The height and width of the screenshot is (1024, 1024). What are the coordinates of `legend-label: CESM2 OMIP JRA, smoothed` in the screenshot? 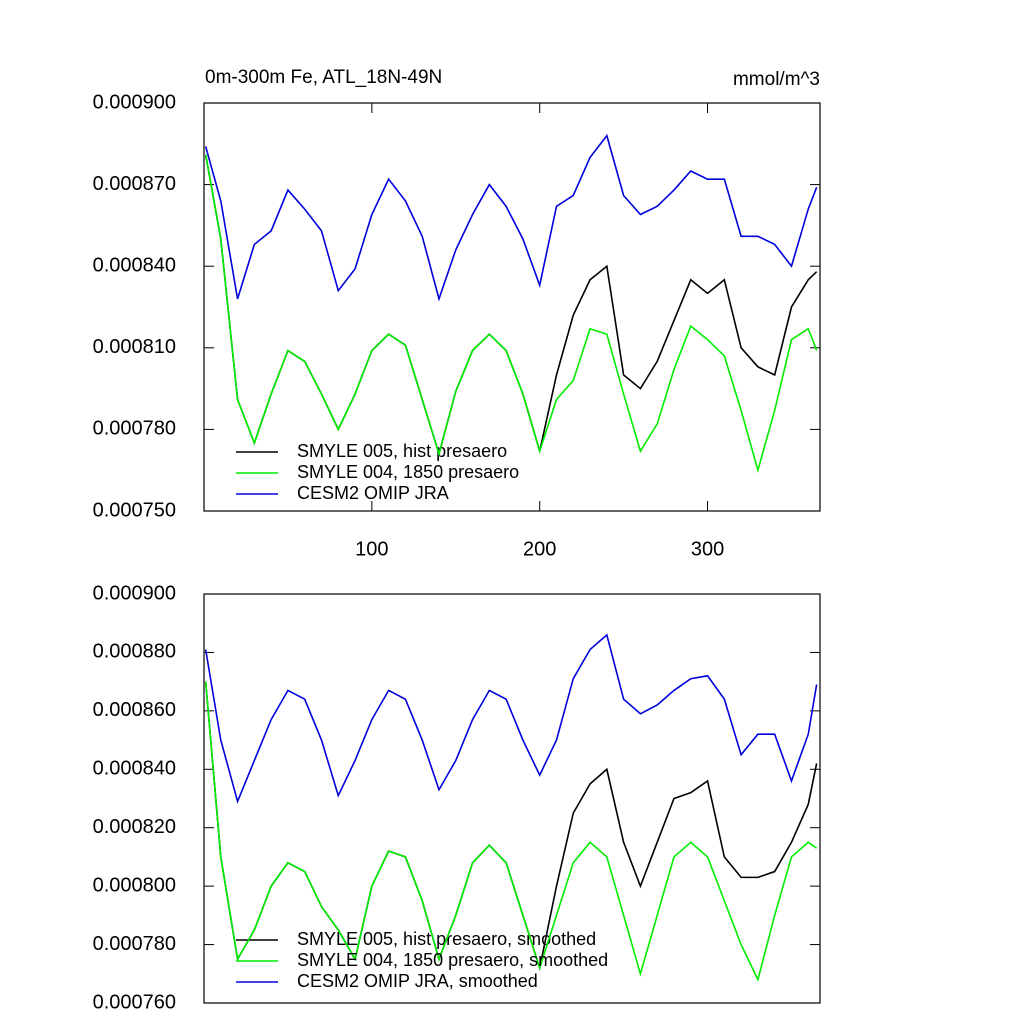 It's located at (417, 981).